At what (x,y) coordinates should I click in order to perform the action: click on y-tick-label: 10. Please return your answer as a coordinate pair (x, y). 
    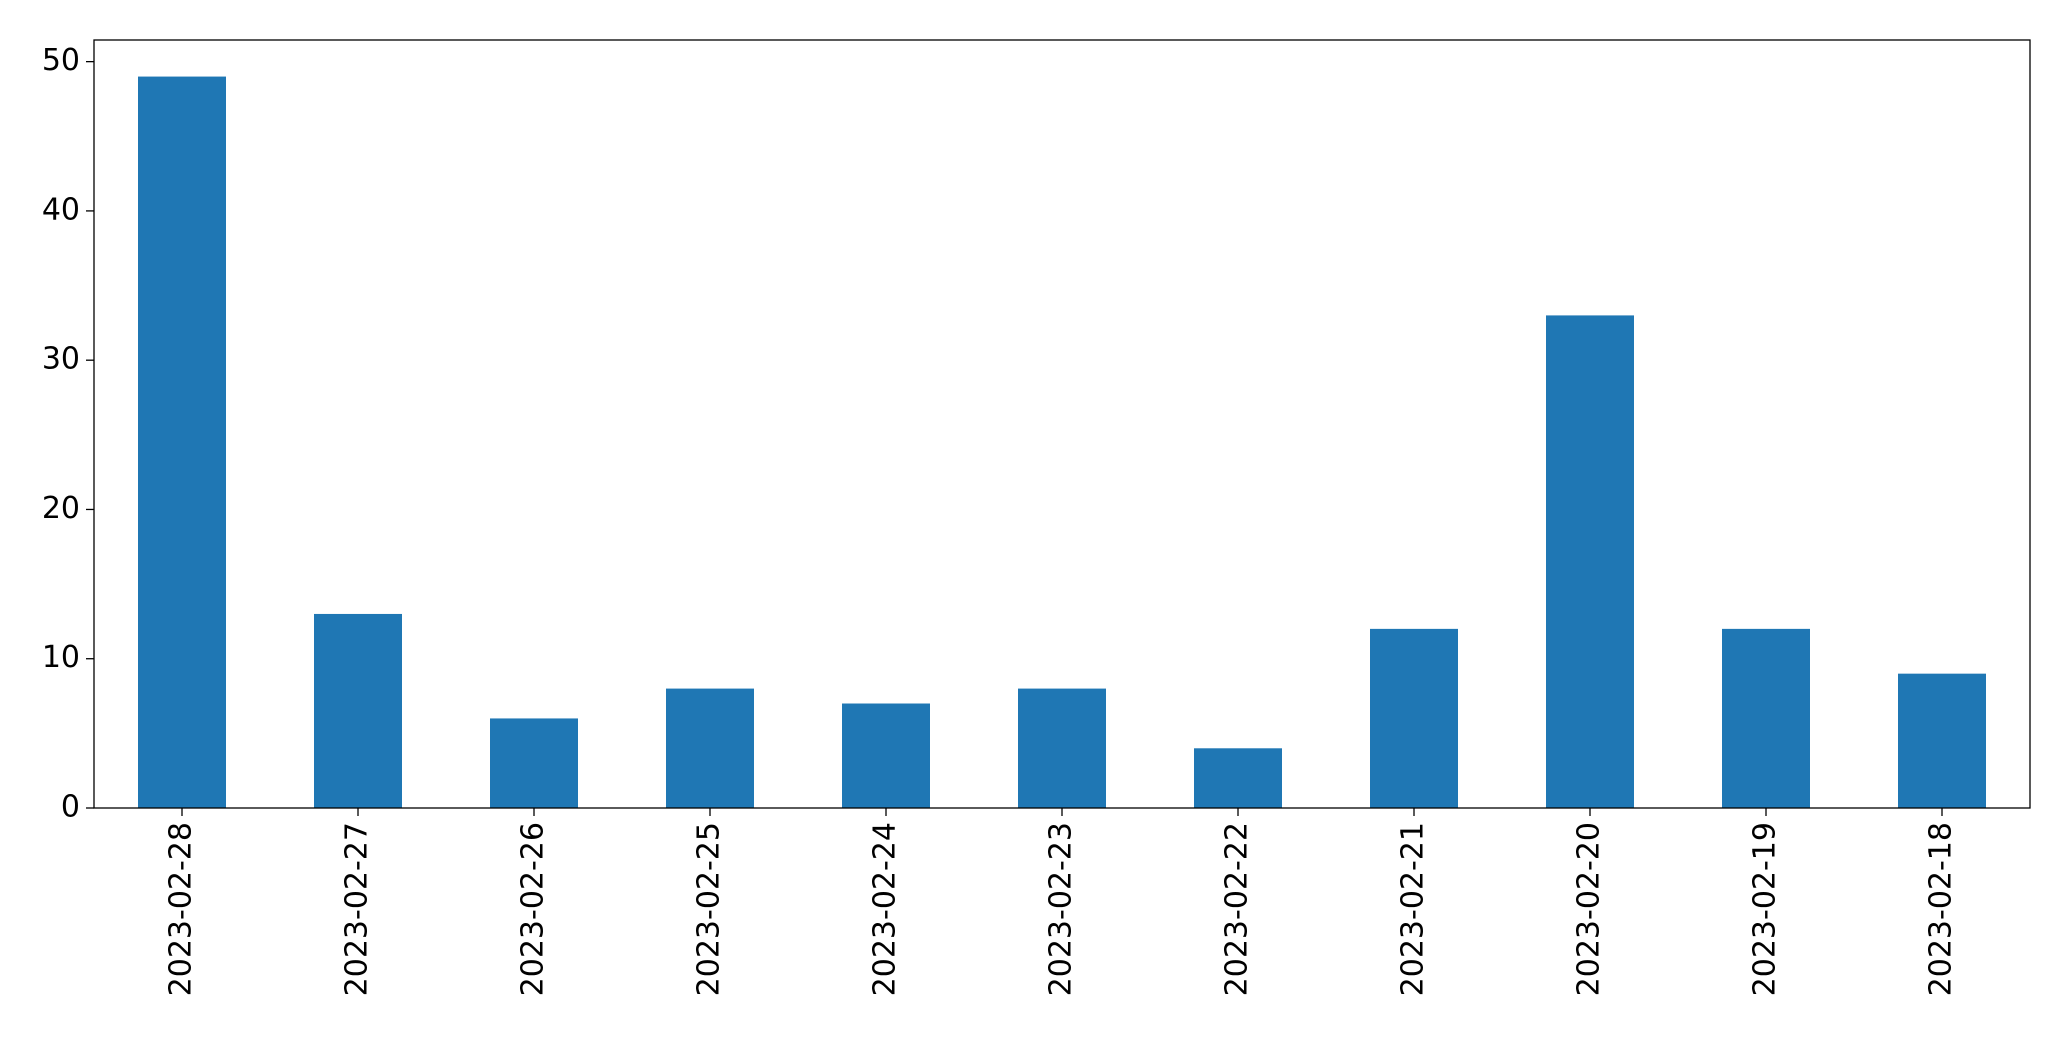
    Looking at the image, I should click on (61, 657).